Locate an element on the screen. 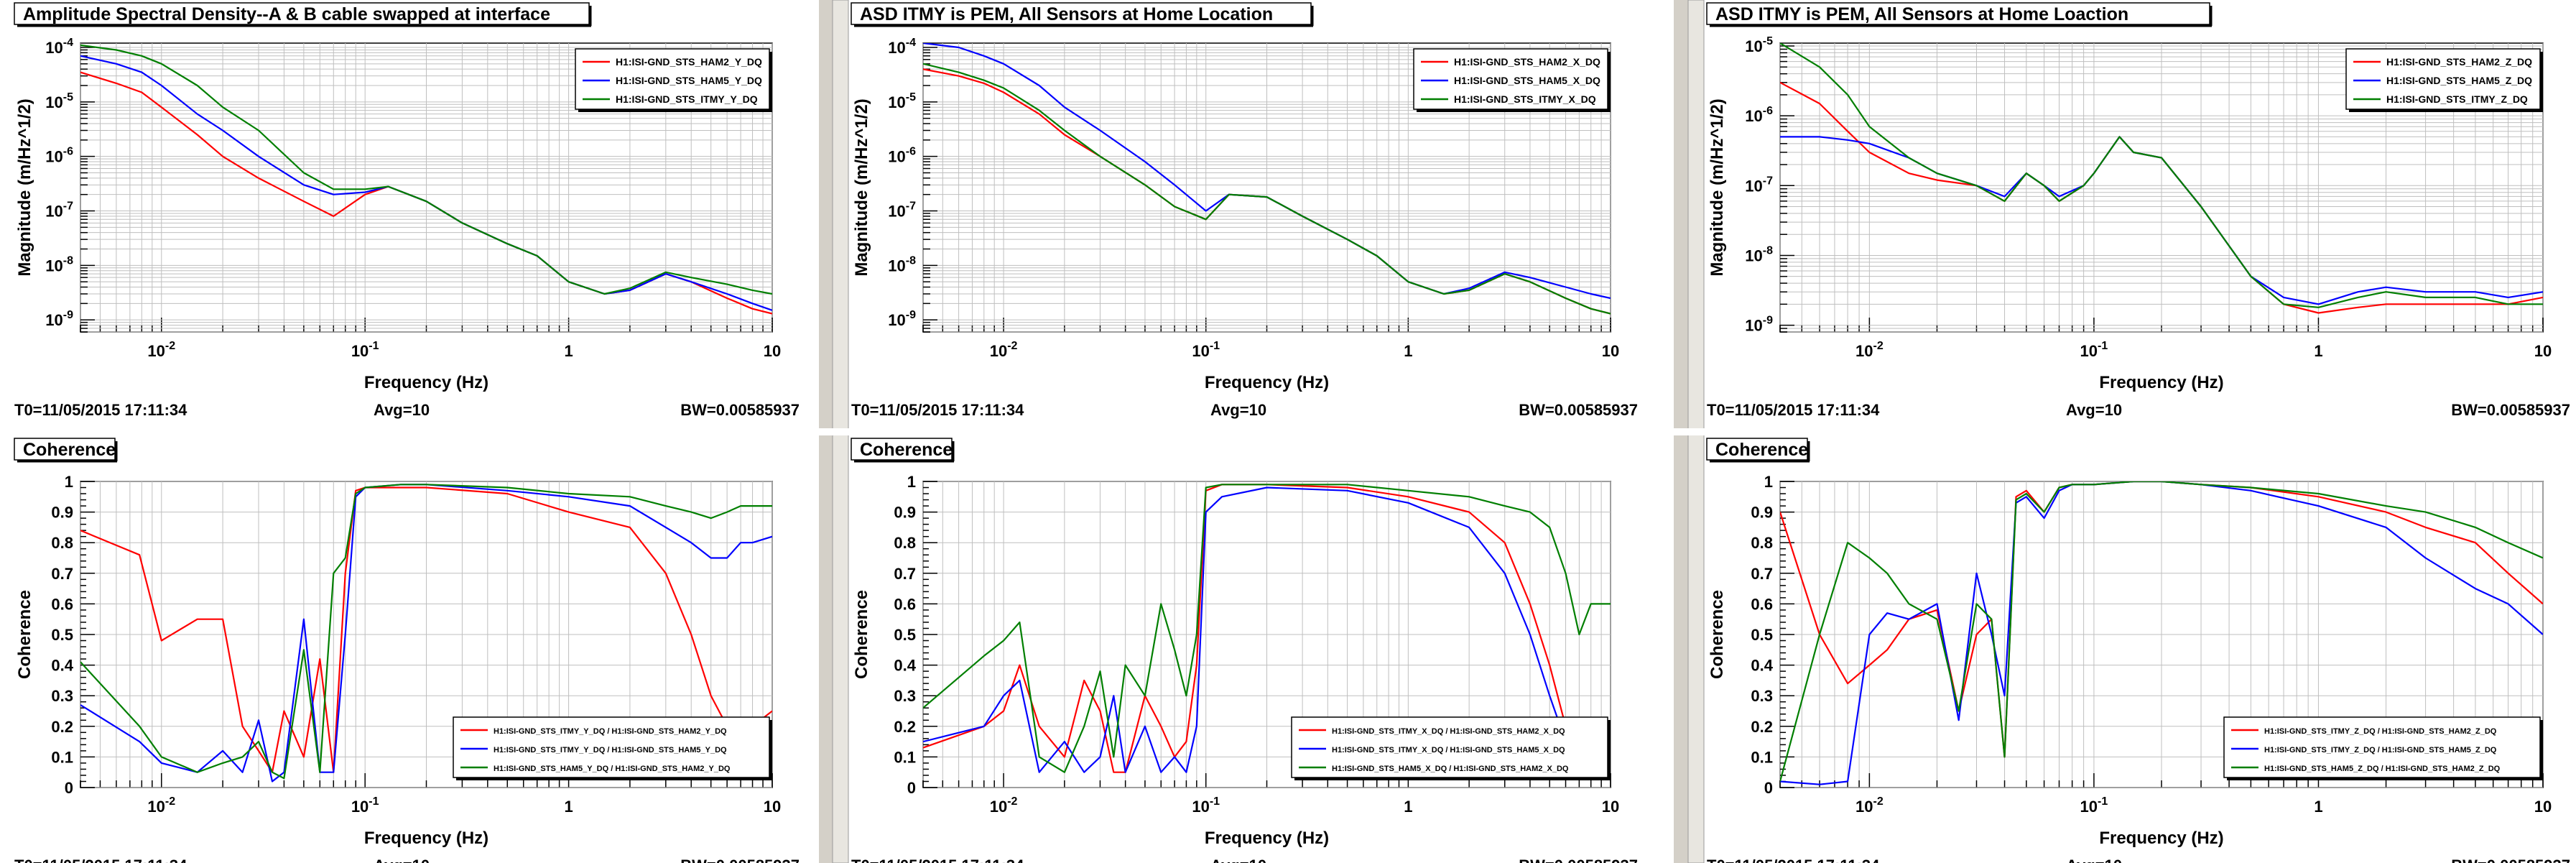 The image size is (2576, 863). tick-label: 0.2 is located at coordinates (62, 727).